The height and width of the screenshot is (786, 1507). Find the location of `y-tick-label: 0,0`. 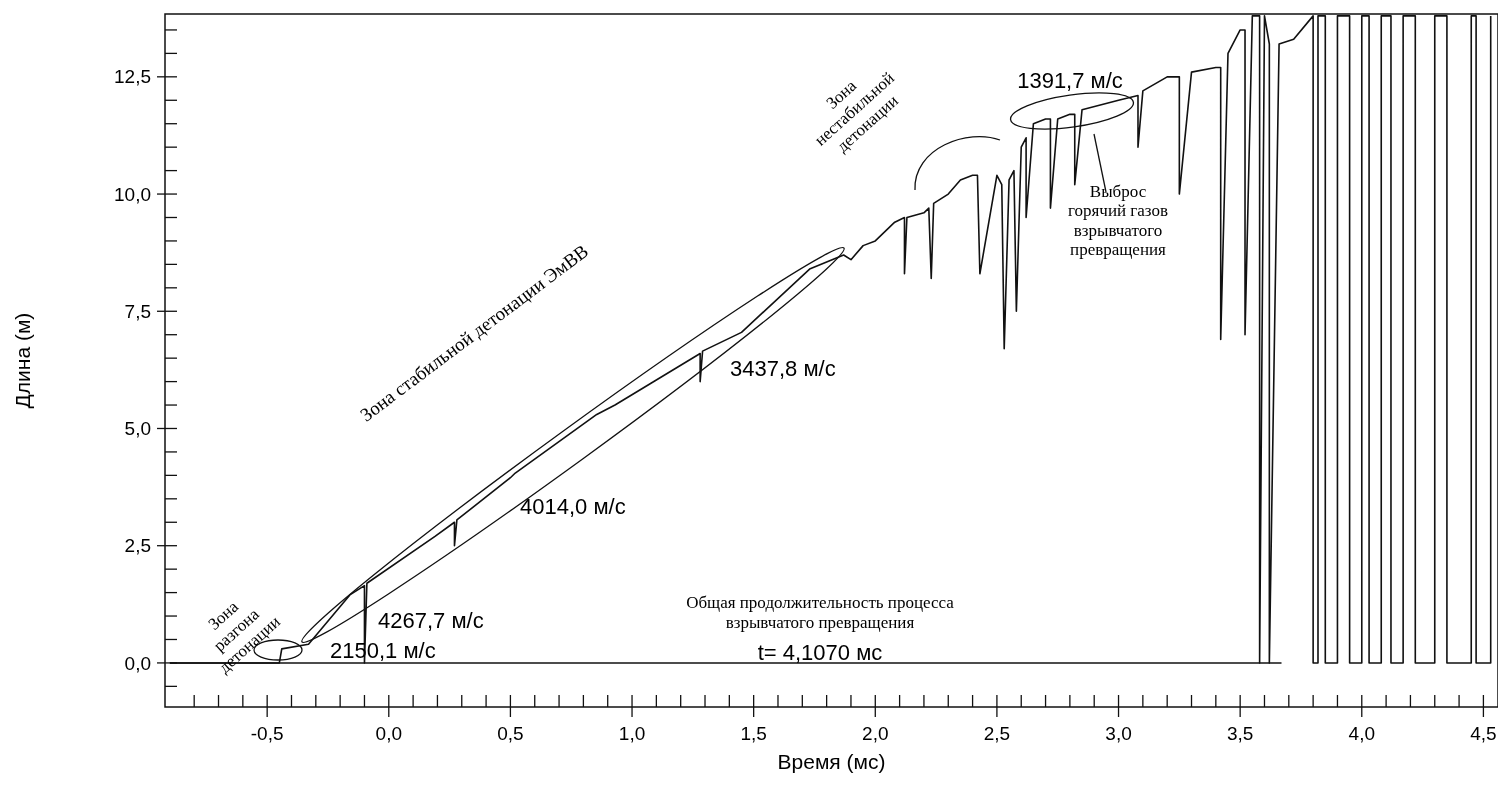

y-tick-label: 0,0 is located at coordinates (137, 663).